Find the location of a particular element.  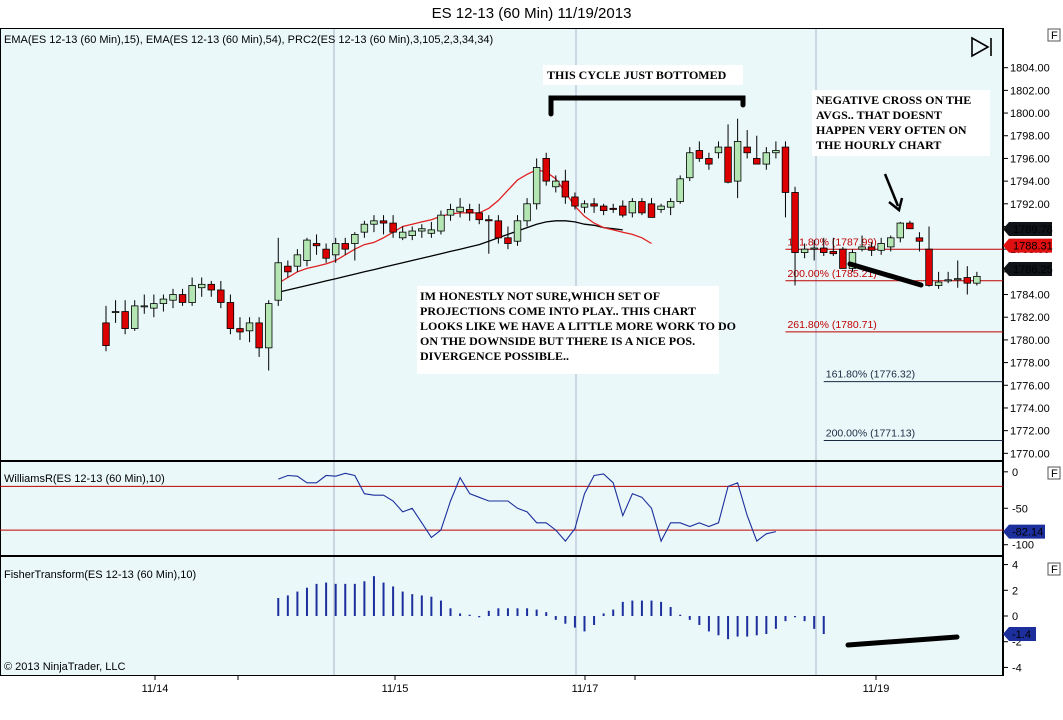

note-line: IM HONESTLY NOT SURE,WHICH SET OF is located at coordinates (540, 296).